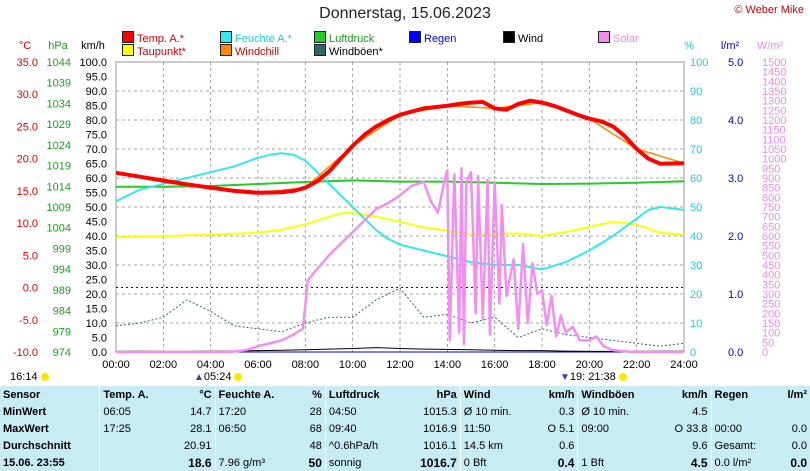 The height and width of the screenshot is (471, 810). Describe the element at coordinates (59, 63) in the screenshot. I see `pressure-tick-label: 1044` at that location.